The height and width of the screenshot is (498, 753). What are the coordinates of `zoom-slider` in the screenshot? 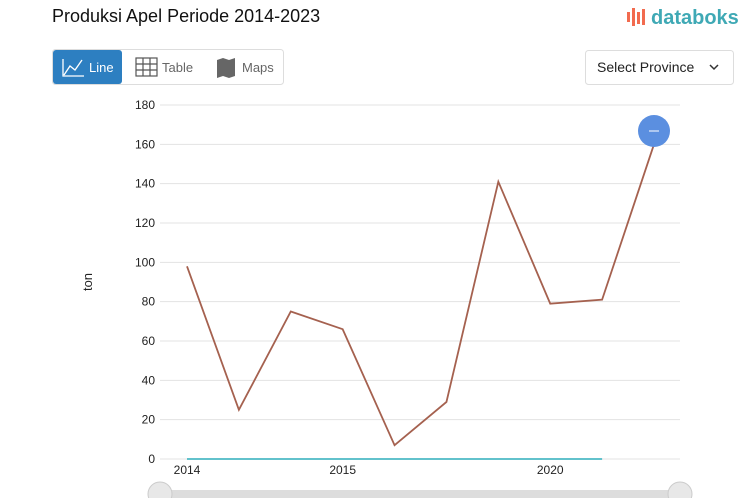 It's located at (420, 494).